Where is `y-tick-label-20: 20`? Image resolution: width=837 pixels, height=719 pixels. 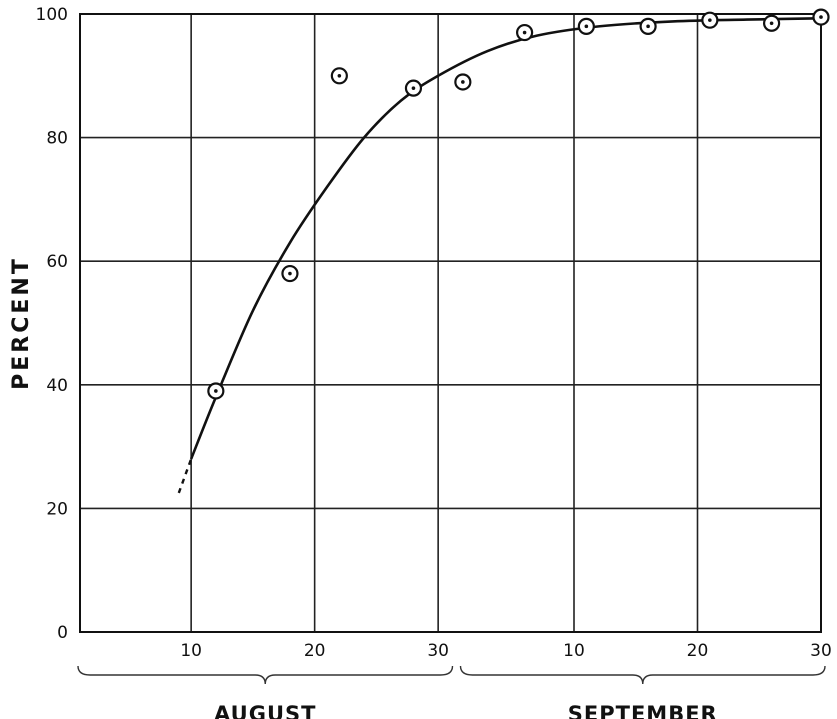 y-tick-label-20: 20 is located at coordinates (57, 509).